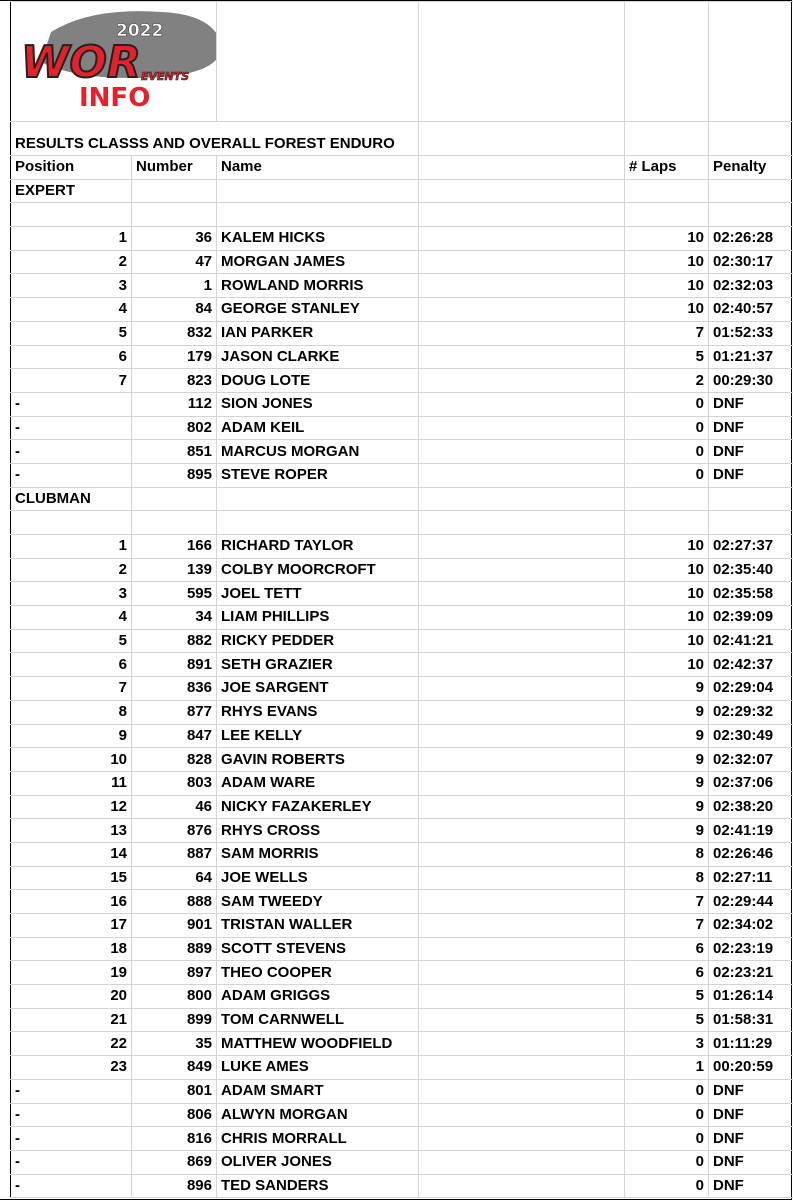 This screenshot has height=1200, width=793. I want to click on penalty-cell: 02:27:11, so click(750, 878).